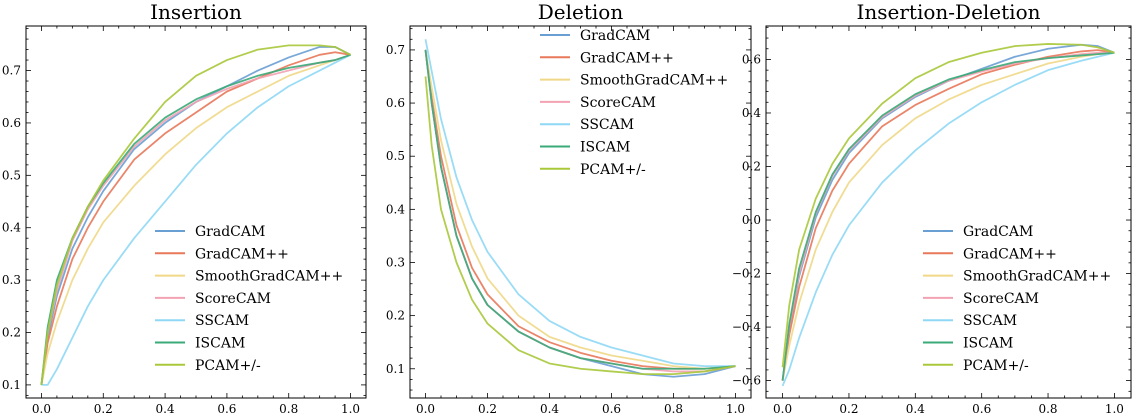  What do you see at coordinates (746, 274) in the screenshot?
I see `y-tick-label: −0.2` at bounding box center [746, 274].